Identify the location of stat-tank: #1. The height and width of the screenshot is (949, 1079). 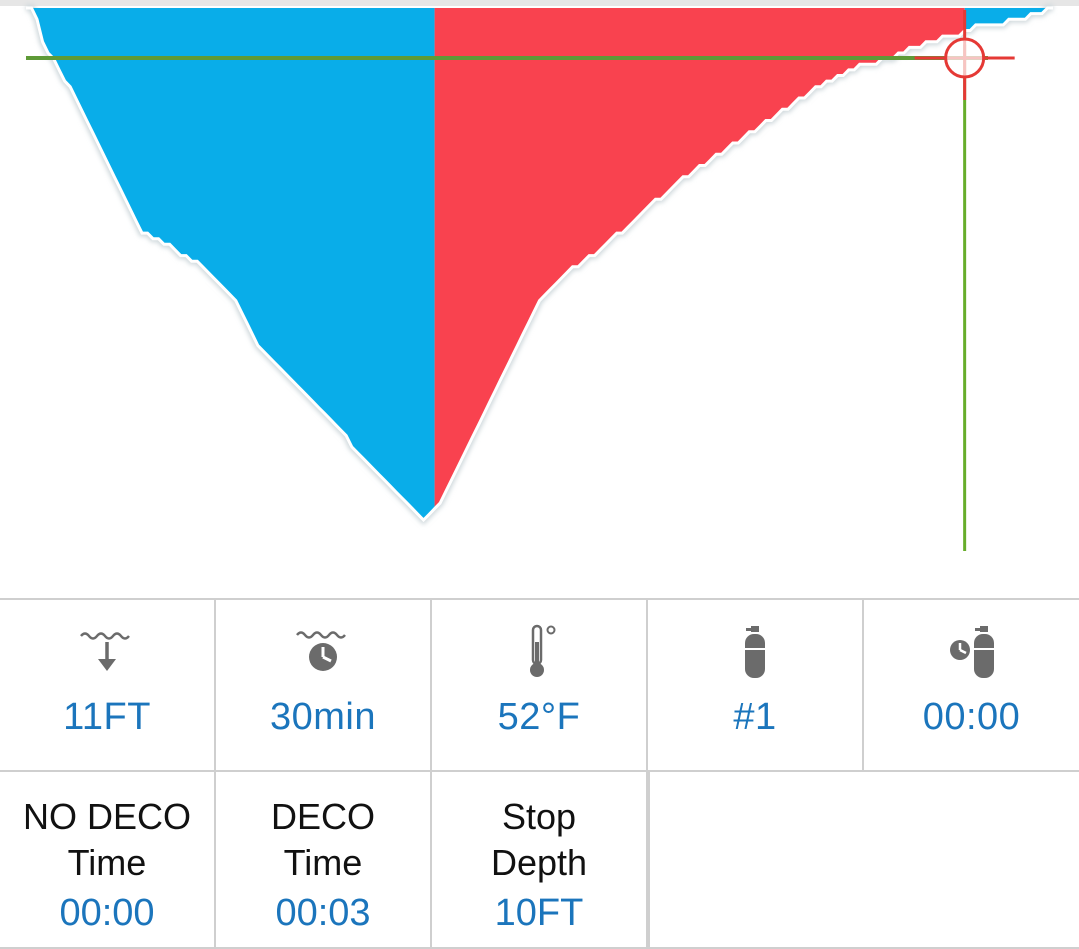
(756, 685).